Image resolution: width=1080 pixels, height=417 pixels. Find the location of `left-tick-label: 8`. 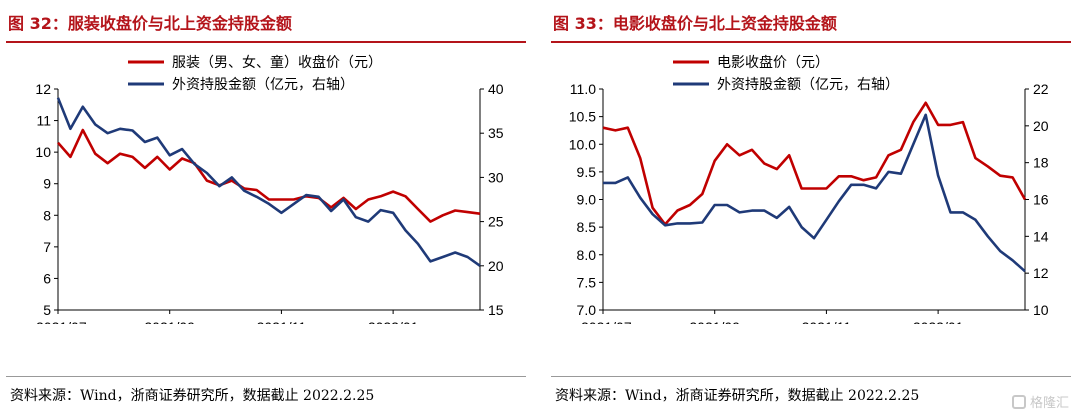

left-tick-label: 8 is located at coordinates (47, 215).